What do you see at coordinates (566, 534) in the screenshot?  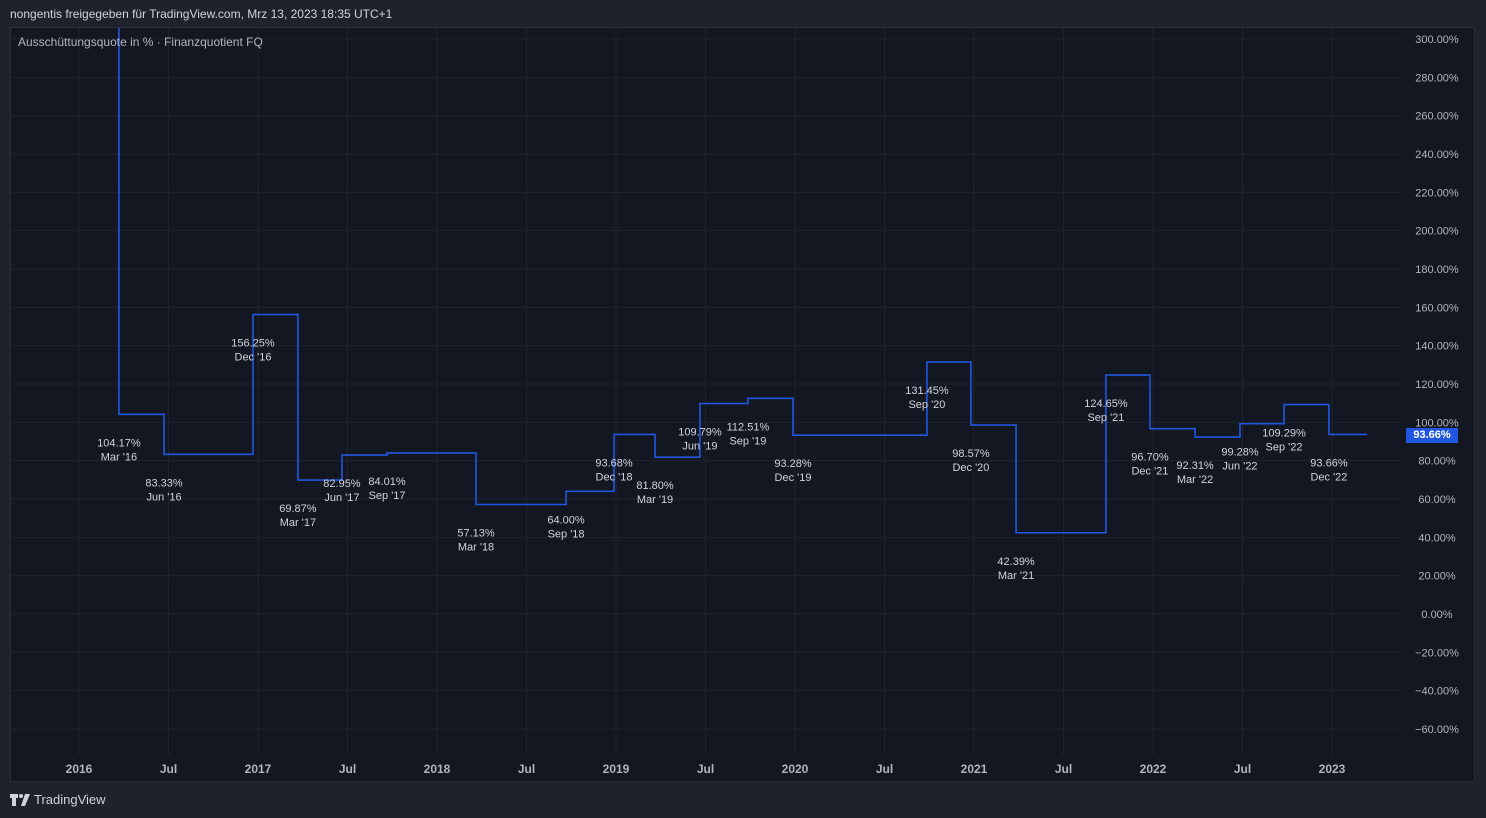 I see `data-label-period: Sep '18` at bounding box center [566, 534].